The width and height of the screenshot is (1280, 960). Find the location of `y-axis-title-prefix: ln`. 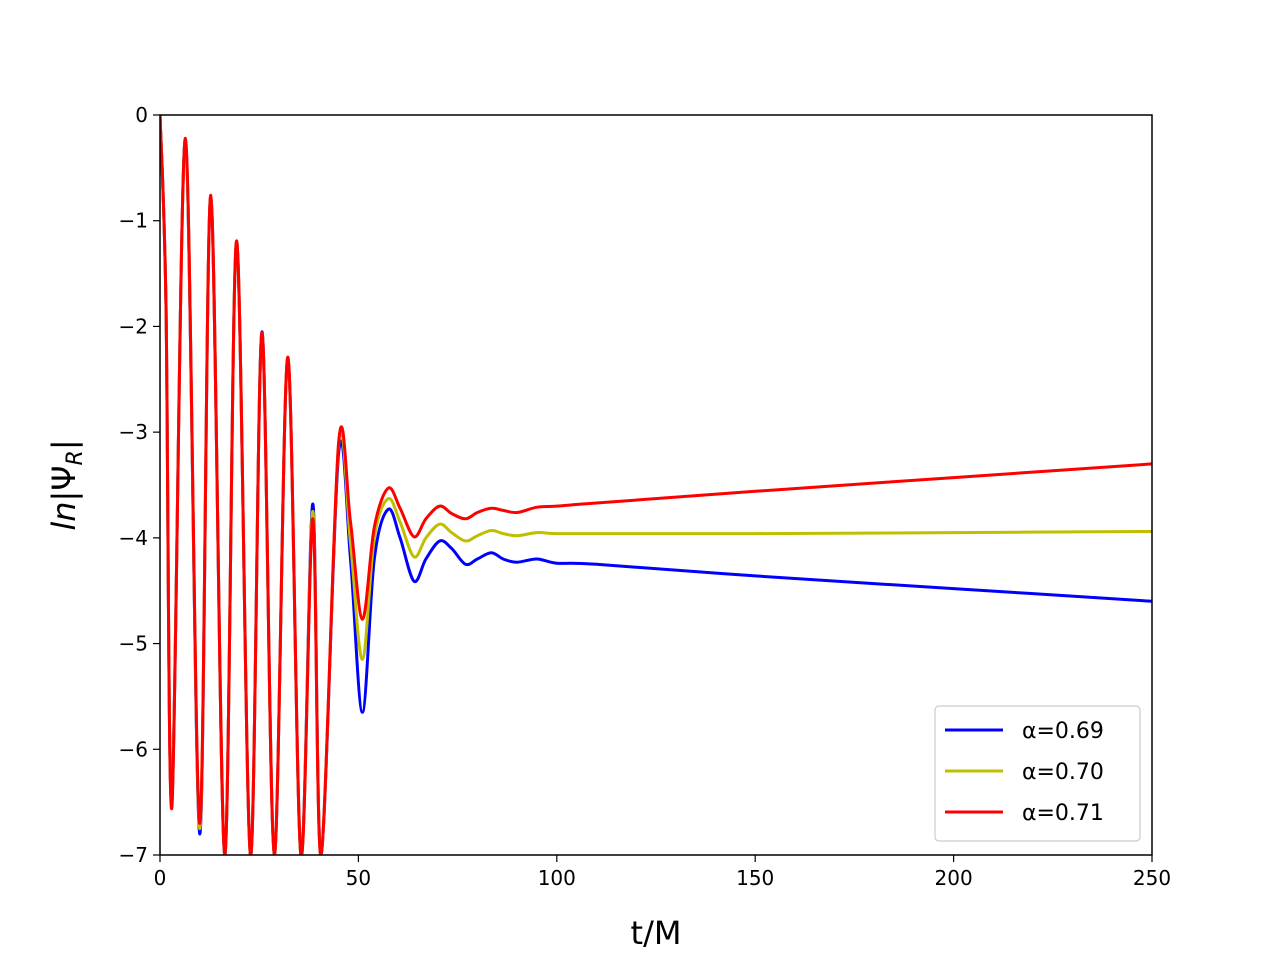

y-axis-title-prefix: ln is located at coordinates (64, 515).